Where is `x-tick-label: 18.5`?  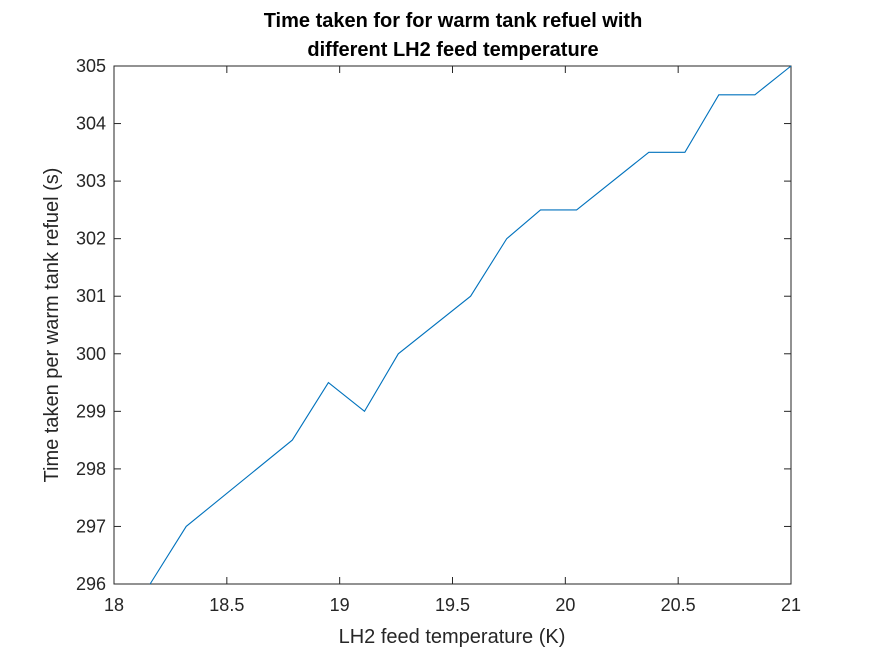
x-tick-label: 18.5 is located at coordinates (226, 605).